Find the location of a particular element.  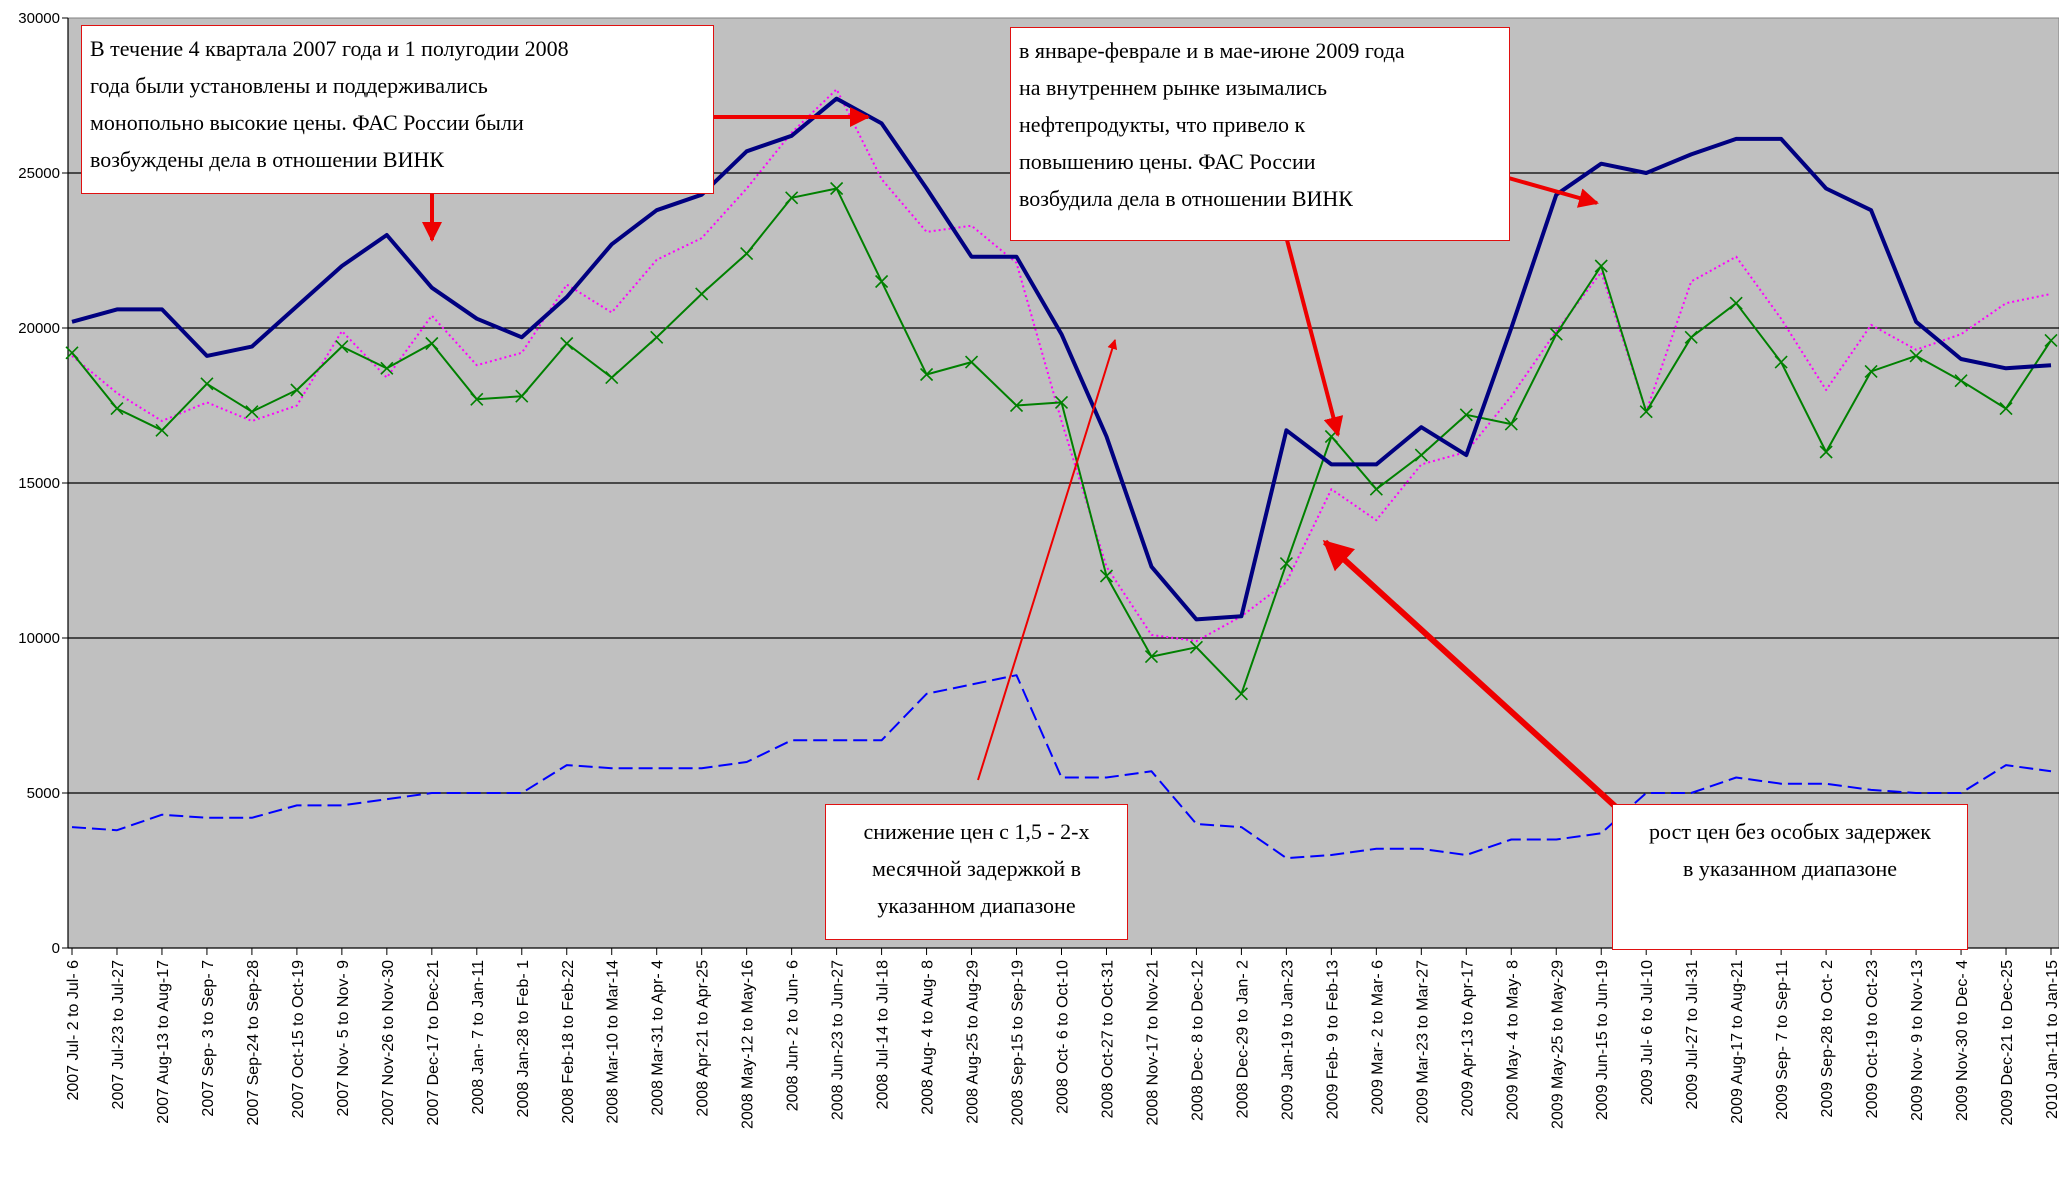

x-tick-label: 2007 Nov- 5 to Nov- 9 is located at coordinates (343, 1038).